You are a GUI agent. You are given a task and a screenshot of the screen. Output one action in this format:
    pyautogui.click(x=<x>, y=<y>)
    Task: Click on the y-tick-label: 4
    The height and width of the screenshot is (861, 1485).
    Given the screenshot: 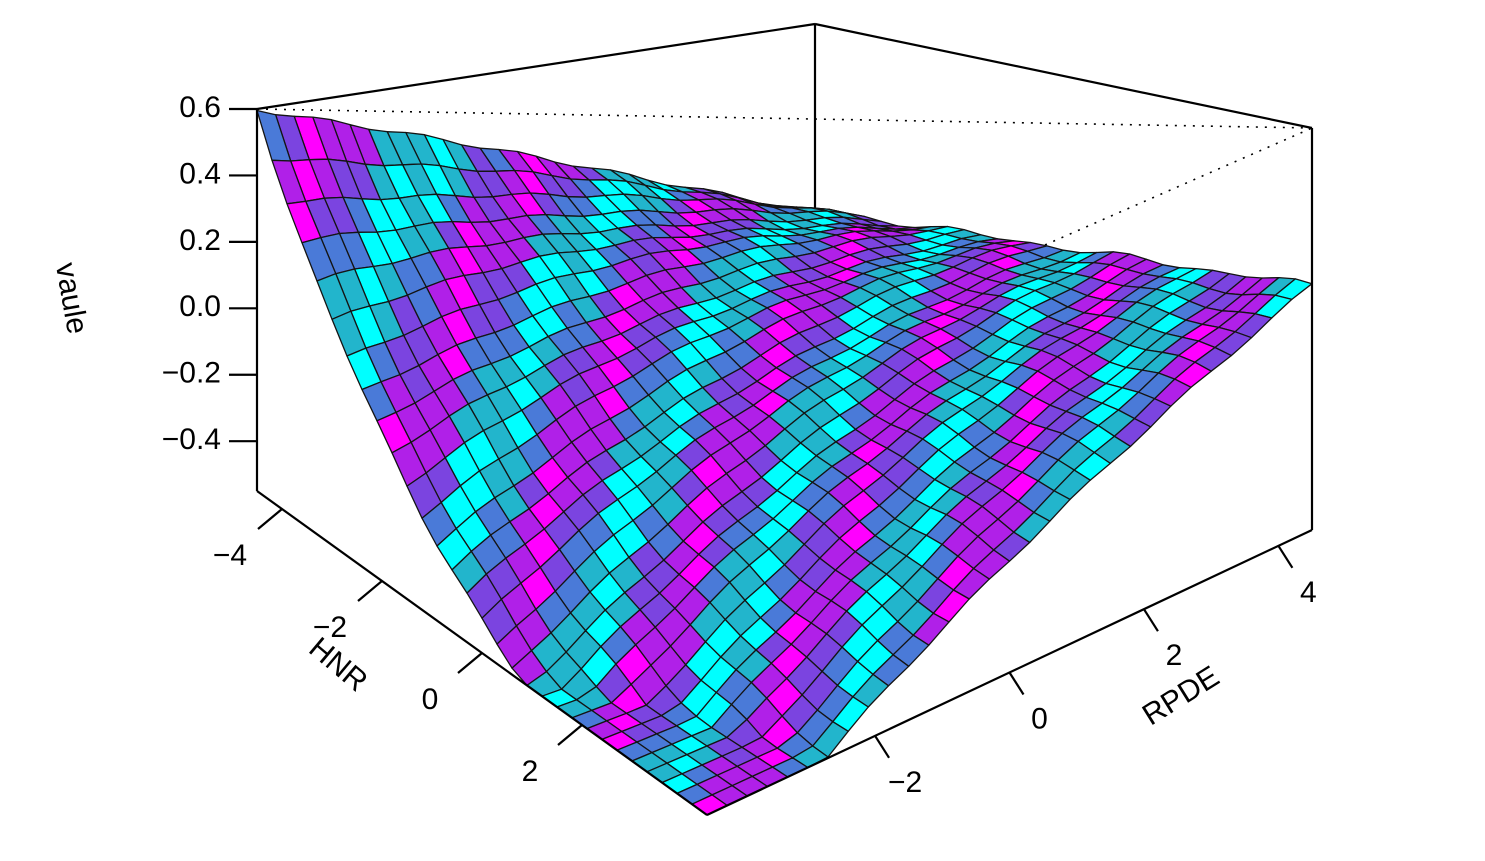 What is the action you would take?
    pyautogui.click(x=1308, y=592)
    